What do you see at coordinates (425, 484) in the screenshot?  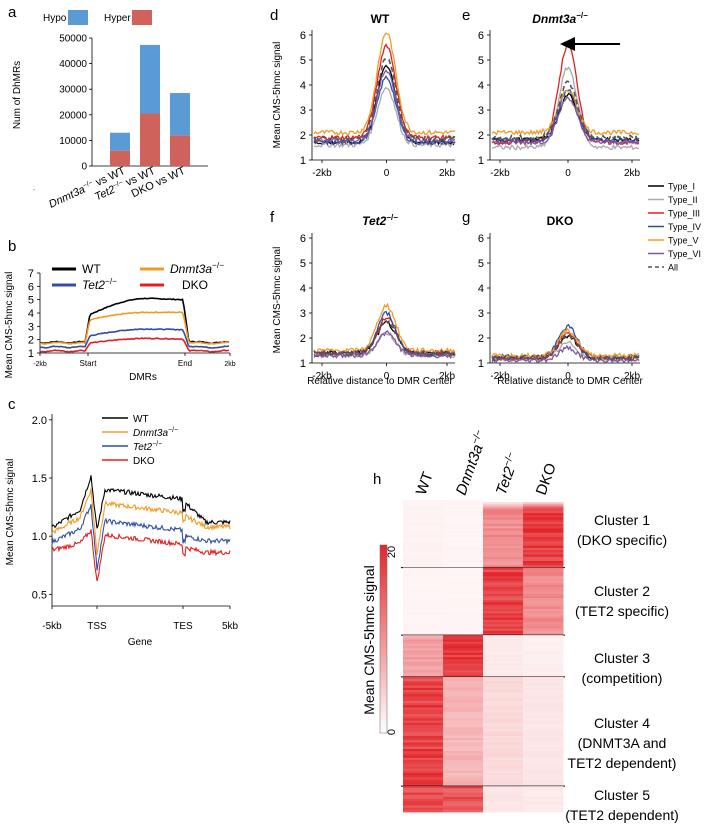 I see `column-label: WT` at bounding box center [425, 484].